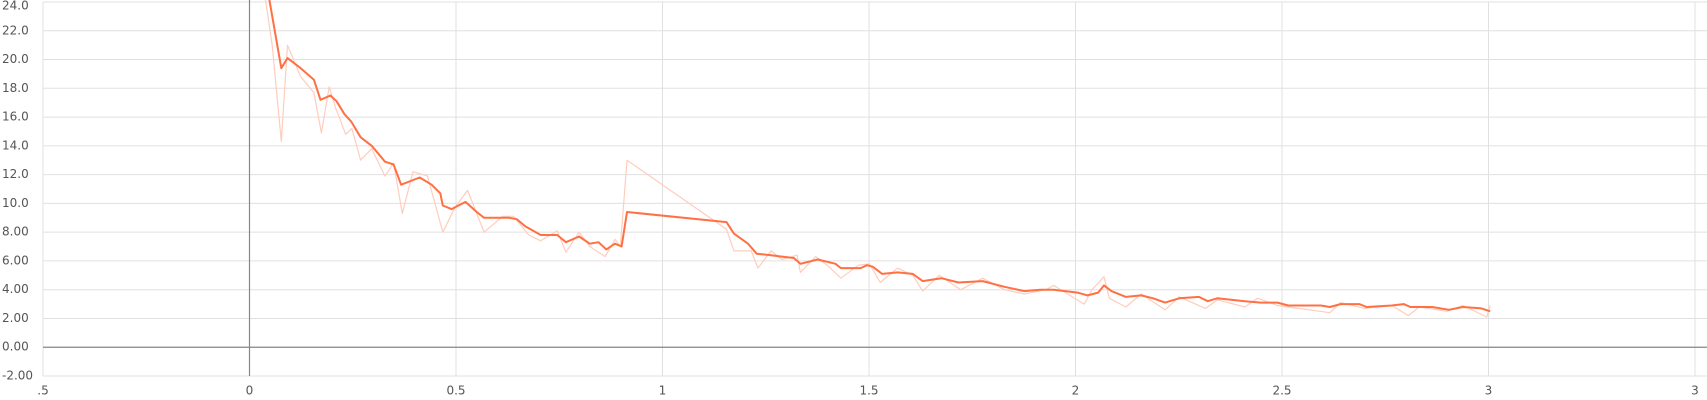  Describe the element at coordinates (42, 391) in the screenshot. I see `x-tick-label: .5` at that location.